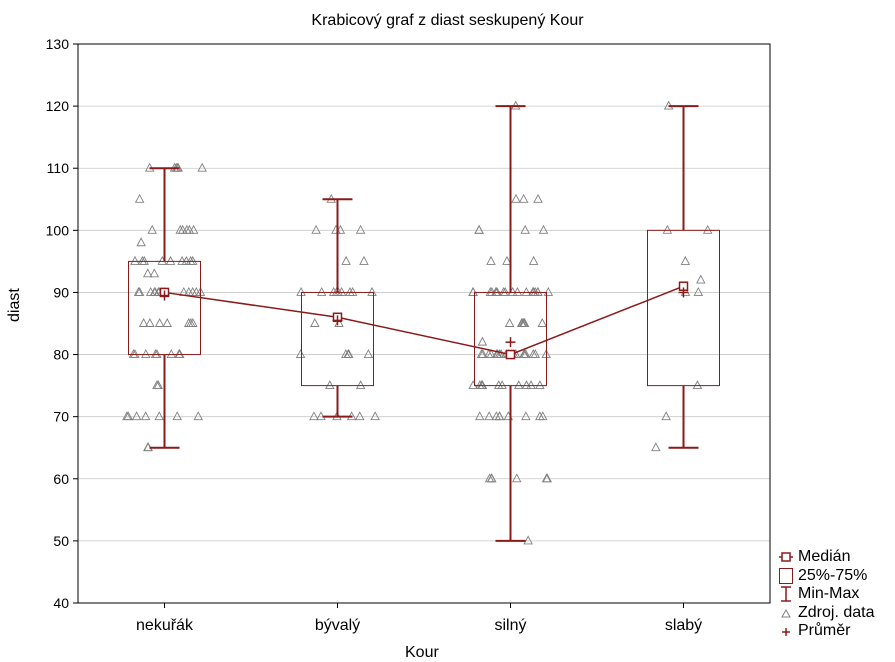 The width and height of the screenshot is (895, 662). What do you see at coordinates (58, 44) in the screenshot?
I see `y-tick-label: 130` at bounding box center [58, 44].